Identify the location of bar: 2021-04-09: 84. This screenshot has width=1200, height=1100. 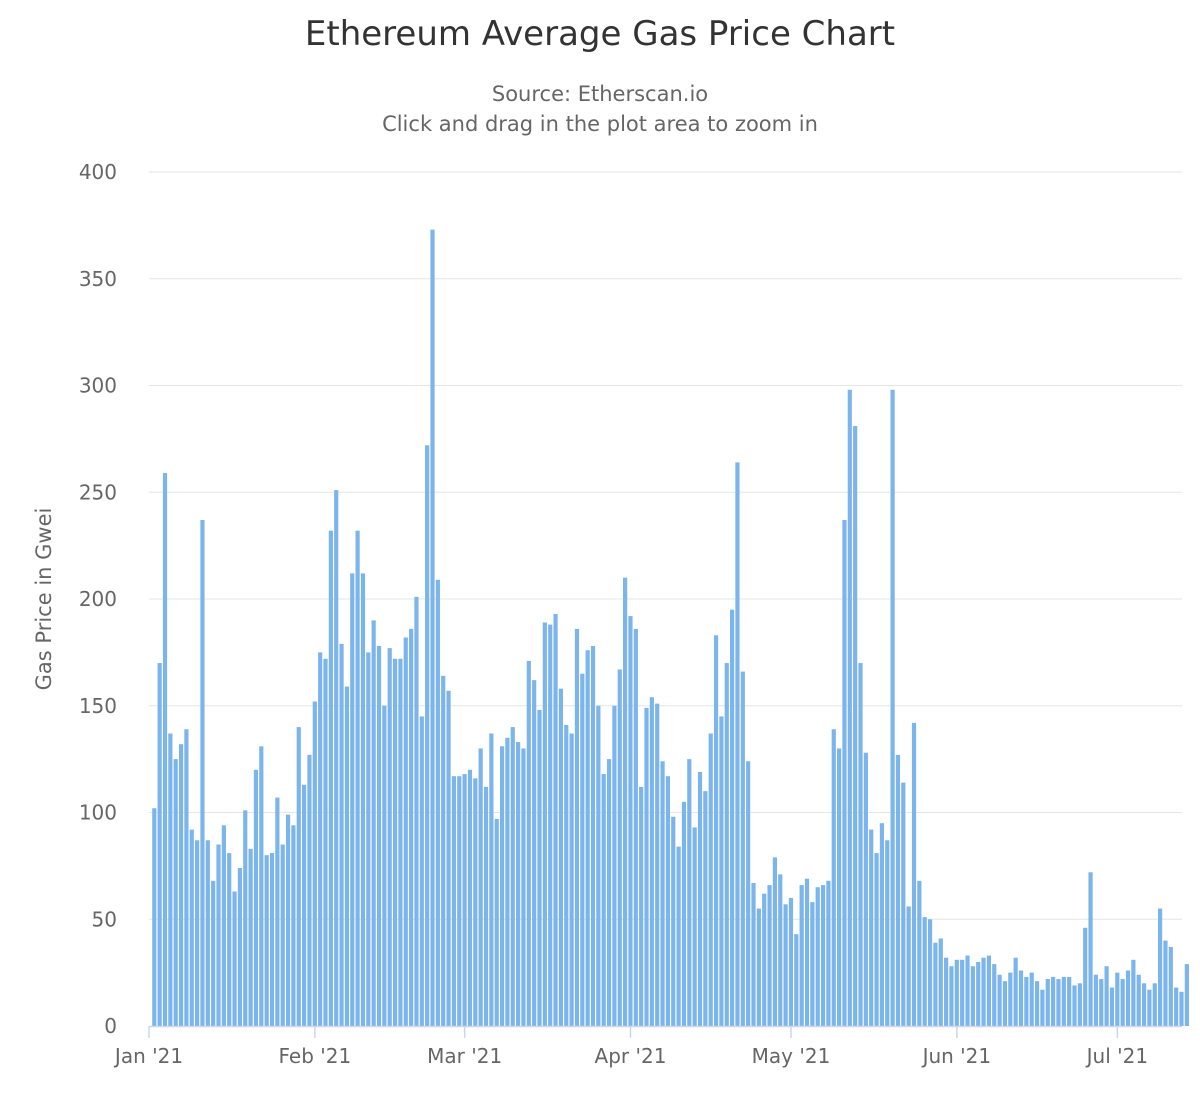
(678, 936).